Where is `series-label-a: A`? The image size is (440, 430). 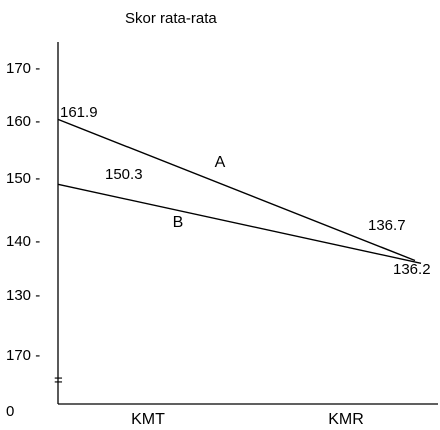
series-label-a: A is located at coordinates (220, 162).